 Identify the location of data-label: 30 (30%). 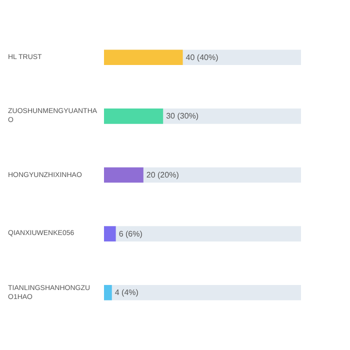
(182, 116).